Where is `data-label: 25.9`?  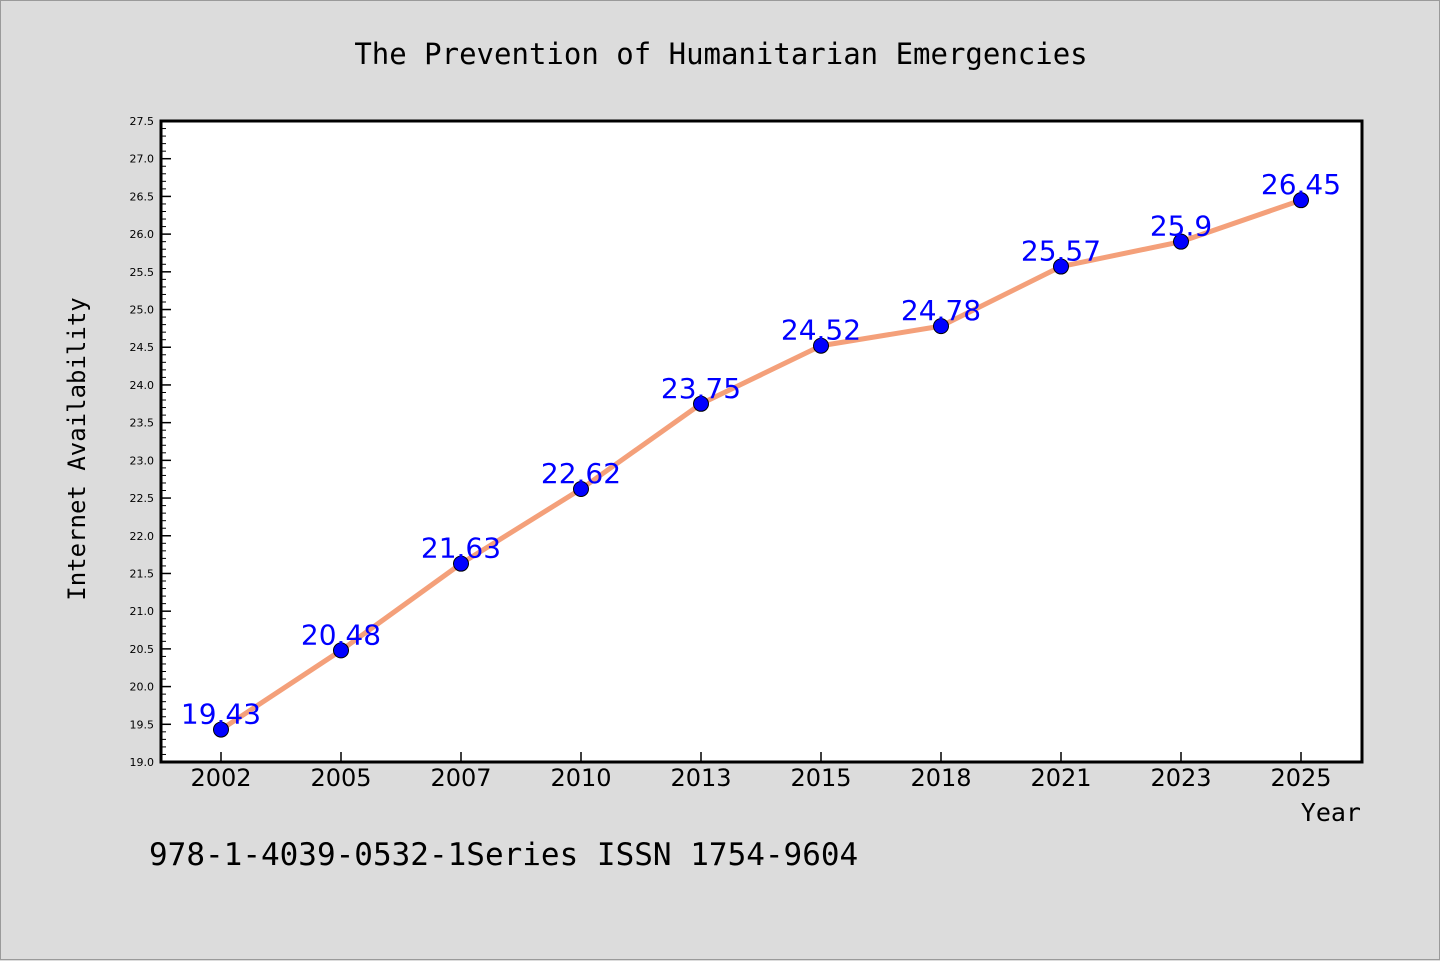 data-label: 25.9 is located at coordinates (1181, 226).